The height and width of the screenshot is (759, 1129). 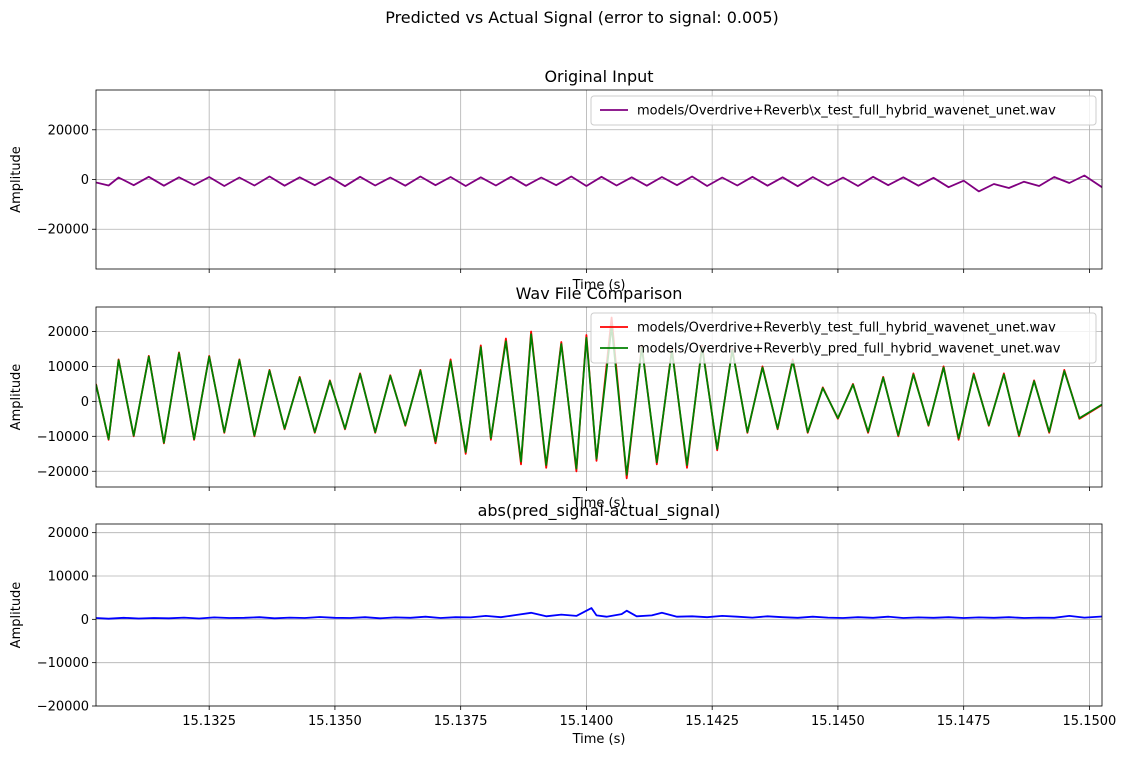 What do you see at coordinates (599, 739) in the screenshot?
I see `x-axis-label: Time (s)` at bounding box center [599, 739].